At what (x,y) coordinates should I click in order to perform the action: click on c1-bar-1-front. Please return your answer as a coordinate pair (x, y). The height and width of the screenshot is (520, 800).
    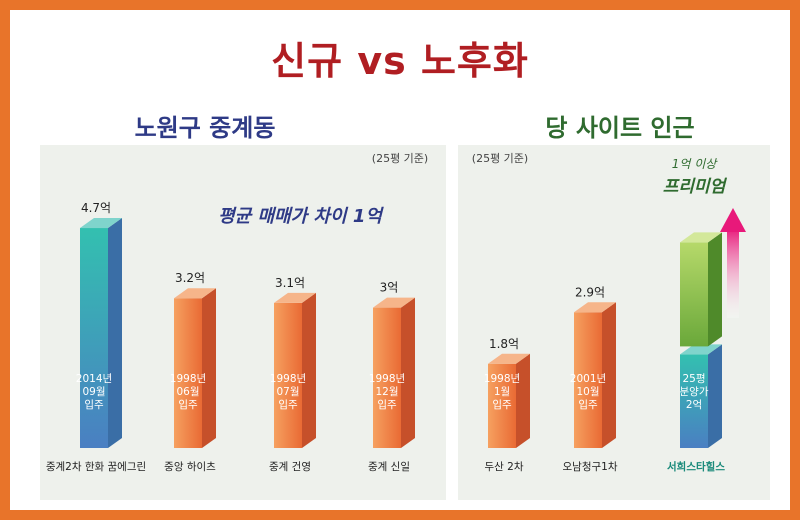
    Looking at the image, I should click on (588, 380).